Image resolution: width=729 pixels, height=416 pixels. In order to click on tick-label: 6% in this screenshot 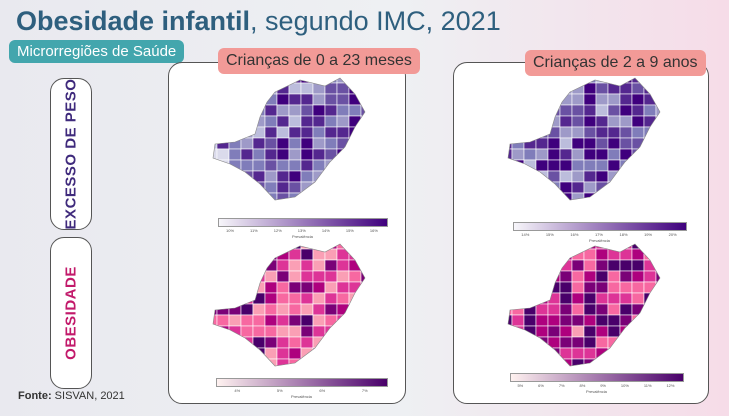, I will do `click(322, 390)`.